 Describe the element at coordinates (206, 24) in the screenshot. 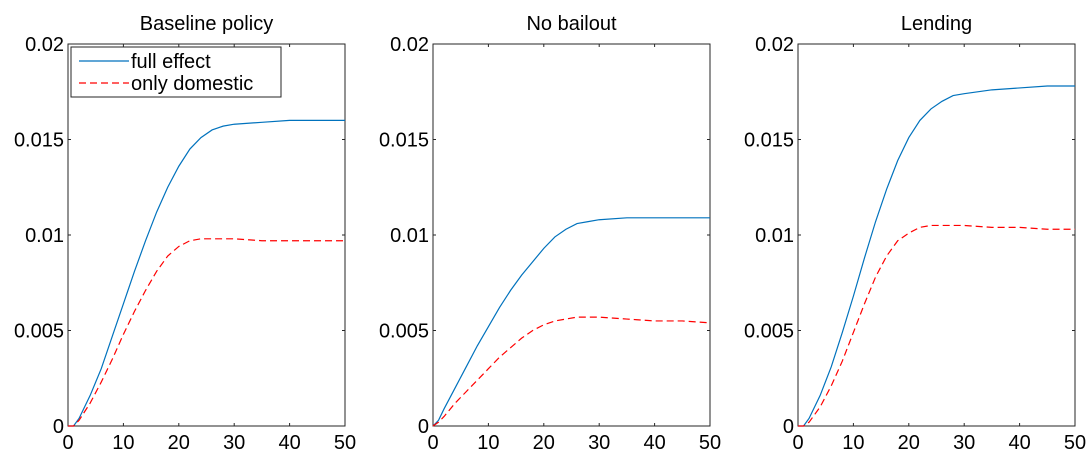

I see `chart-title: Baseline policy` at that location.